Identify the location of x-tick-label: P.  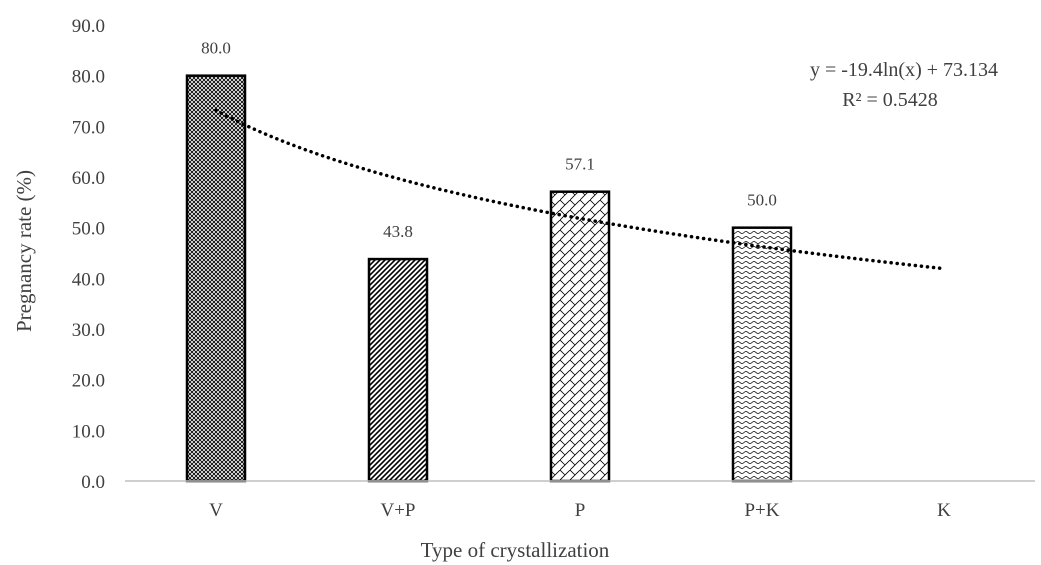
(580, 510).